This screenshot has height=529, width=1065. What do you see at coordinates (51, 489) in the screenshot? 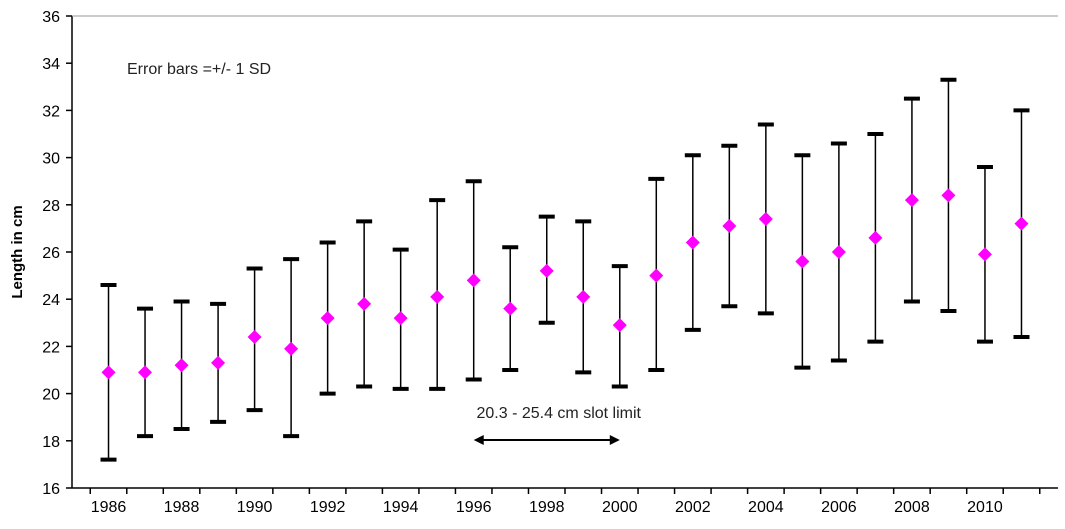
I see `y-tick-label: 16` at bounding box center [51, 489].